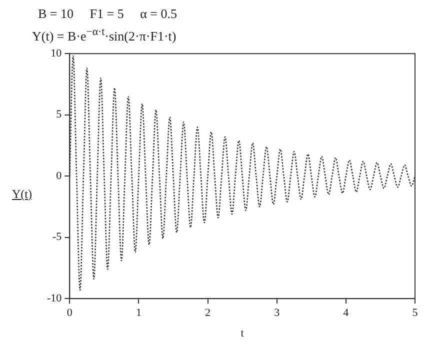 The height and width of the screenshot is (363, 433). What do you see at coordinates (139, 313) in the screenshot?
I see `x-tick-label: 1` at bounding box center [139, 313].